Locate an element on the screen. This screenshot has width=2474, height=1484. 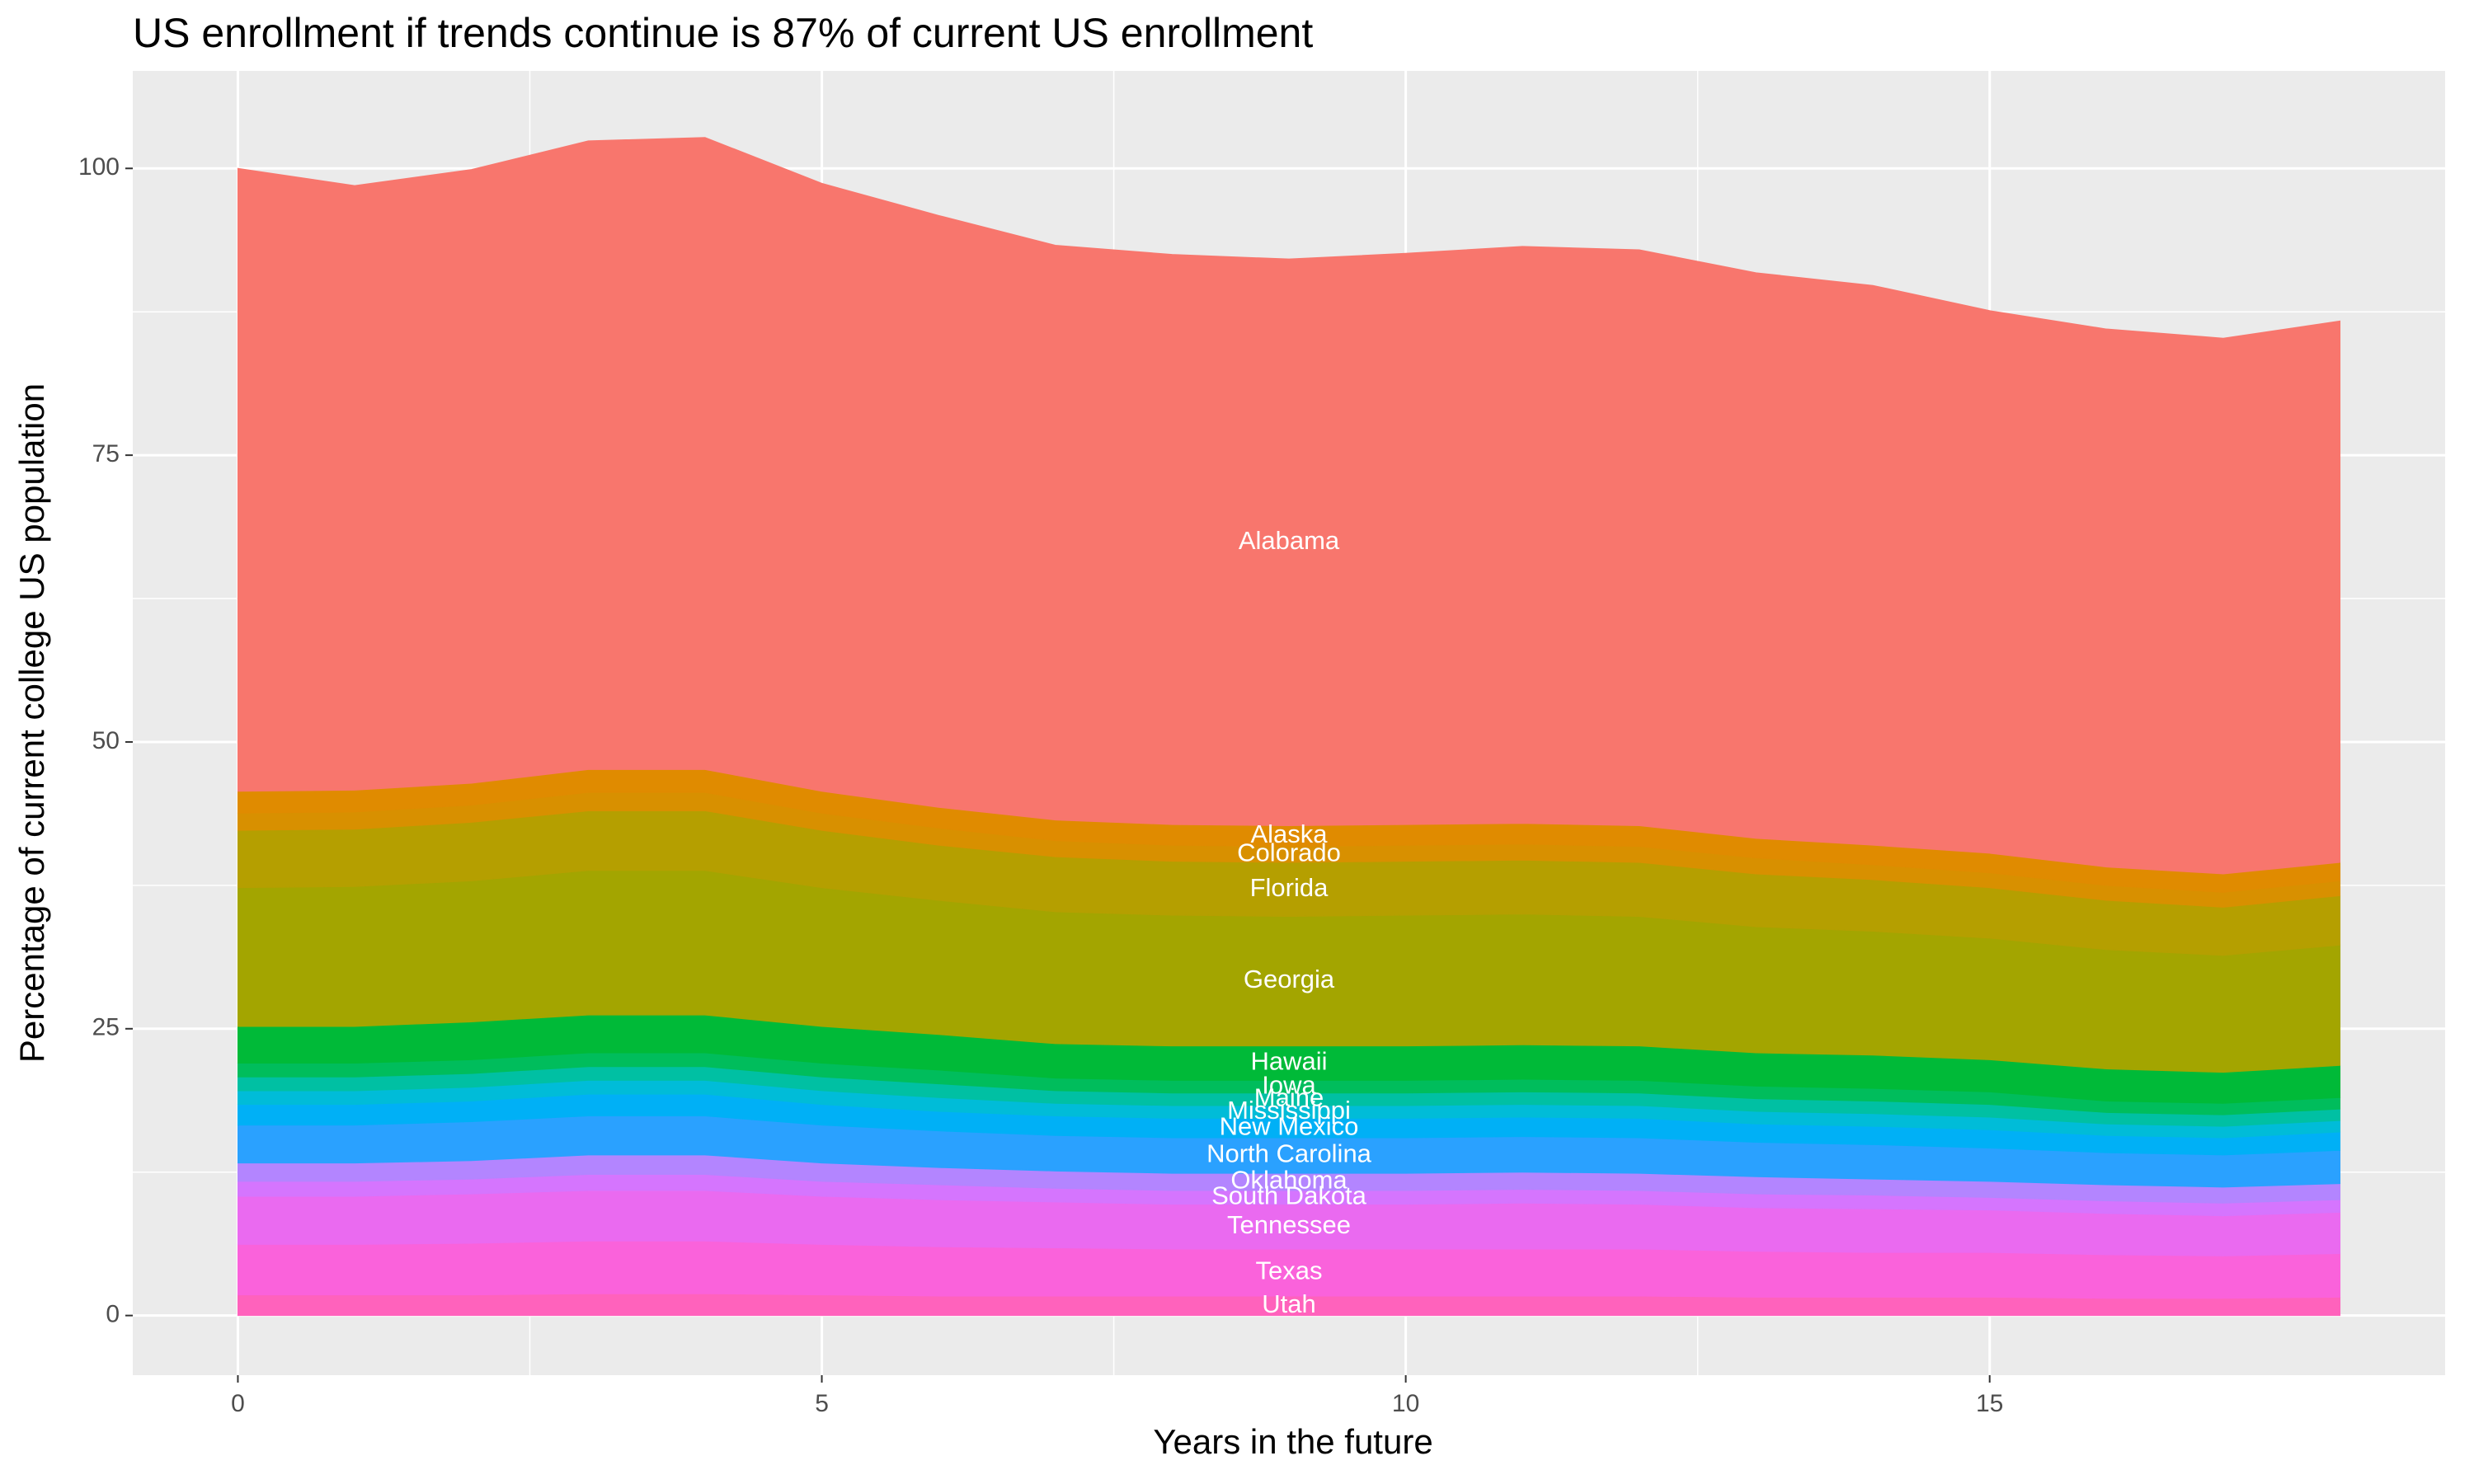
x-tick-label: 5 is located at coordinates (822, 1403).